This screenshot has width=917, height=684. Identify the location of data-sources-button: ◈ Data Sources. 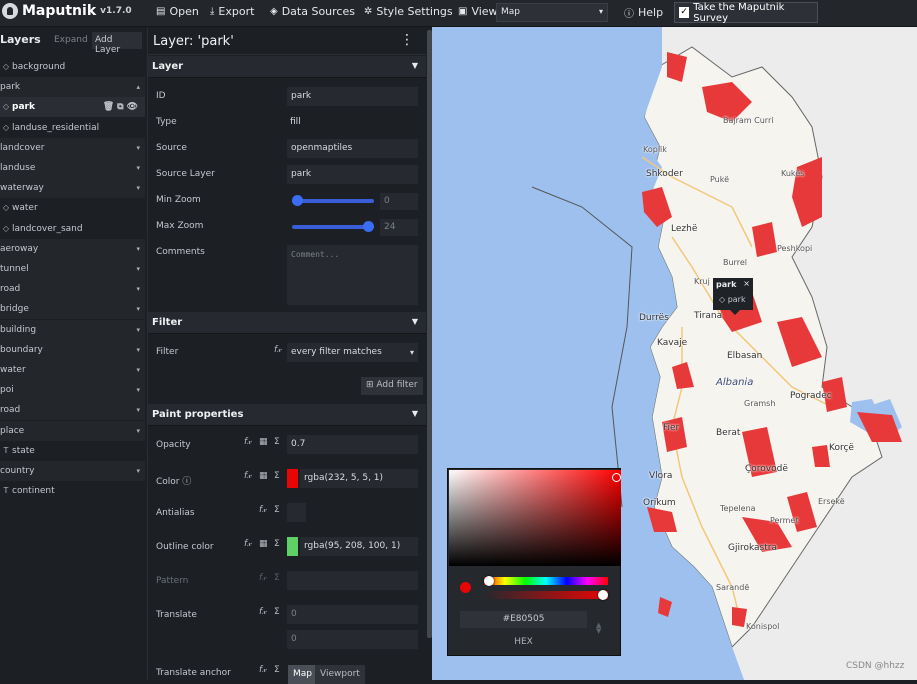
(312, 11).